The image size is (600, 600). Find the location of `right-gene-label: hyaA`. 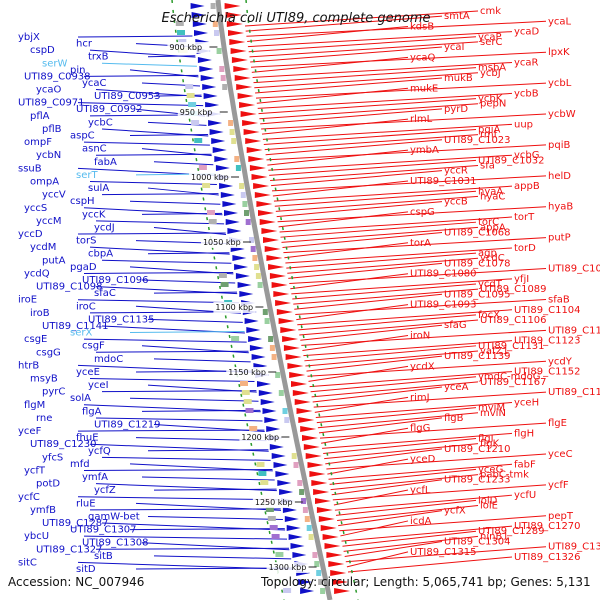

right-gene-label: hyaA is located at coordinates (490, 191).